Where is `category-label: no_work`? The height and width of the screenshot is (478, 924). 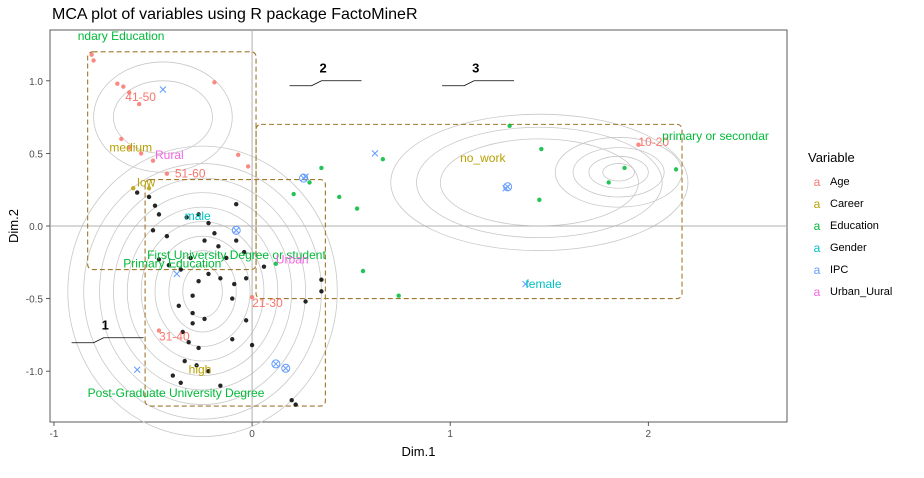
category-label: no_work is located at coordinates (483, 158).